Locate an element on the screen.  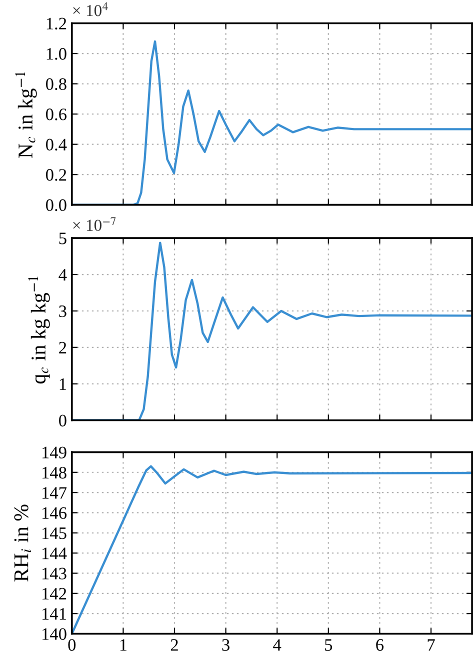
y-tick-label: 146 is located at coordinates (54, 513).